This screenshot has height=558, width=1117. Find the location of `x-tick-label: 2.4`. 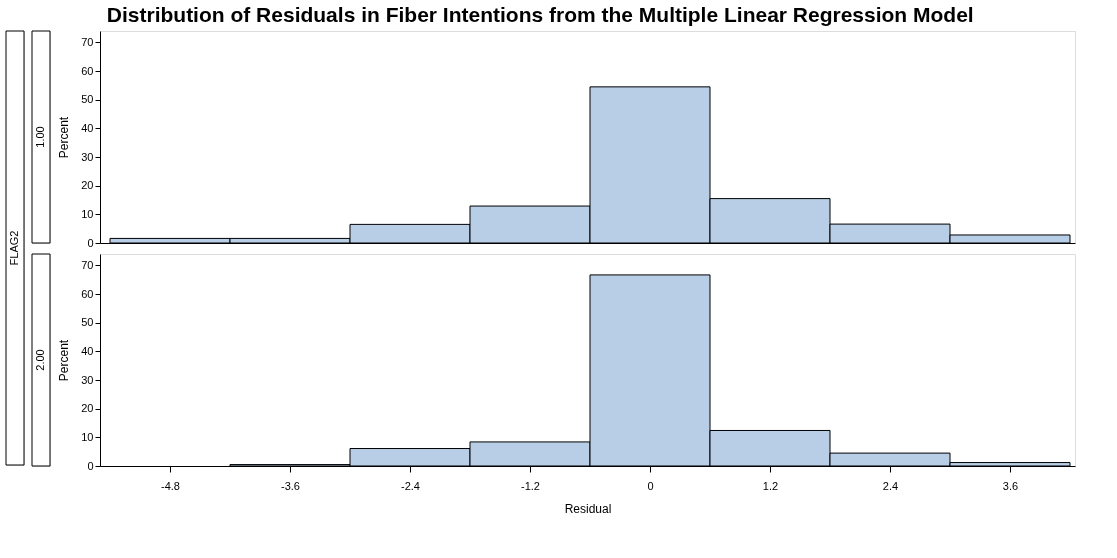

x-tick-label: 2.4 is located at coordinates (890, 485).